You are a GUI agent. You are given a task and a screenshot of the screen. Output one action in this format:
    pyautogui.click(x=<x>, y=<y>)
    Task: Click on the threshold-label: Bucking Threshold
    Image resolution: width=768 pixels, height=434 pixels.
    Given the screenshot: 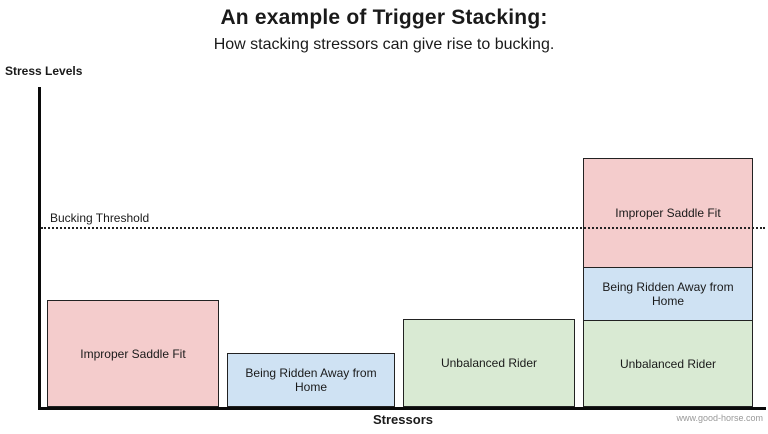 What is the action you would take?
    pyautogui.click(x=100, y=218)
    